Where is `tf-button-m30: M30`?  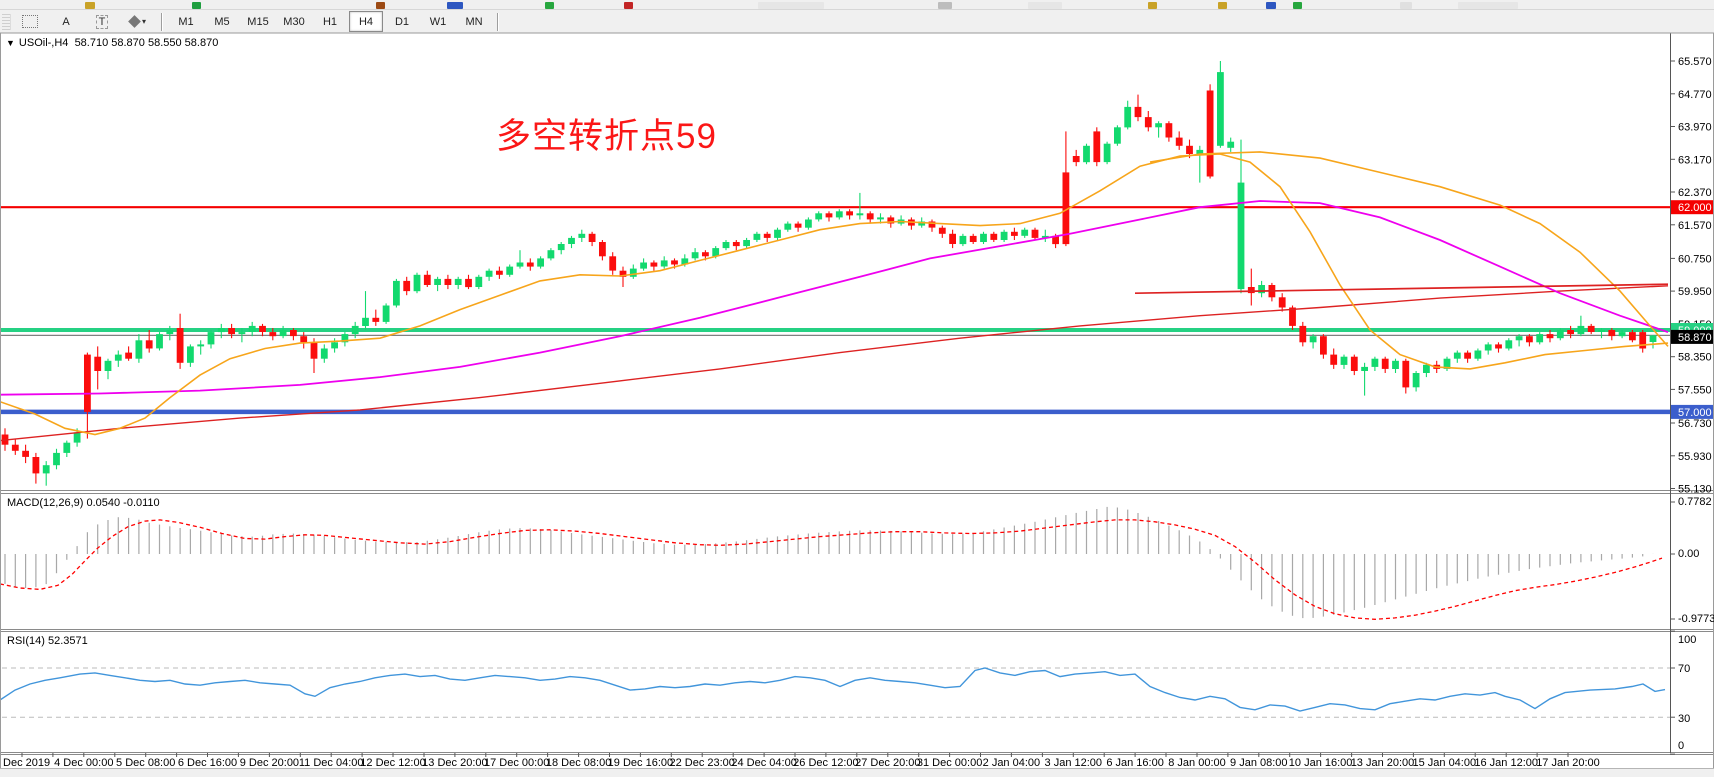 tf-button-m30: M30 is located at coordinates (294, 21).